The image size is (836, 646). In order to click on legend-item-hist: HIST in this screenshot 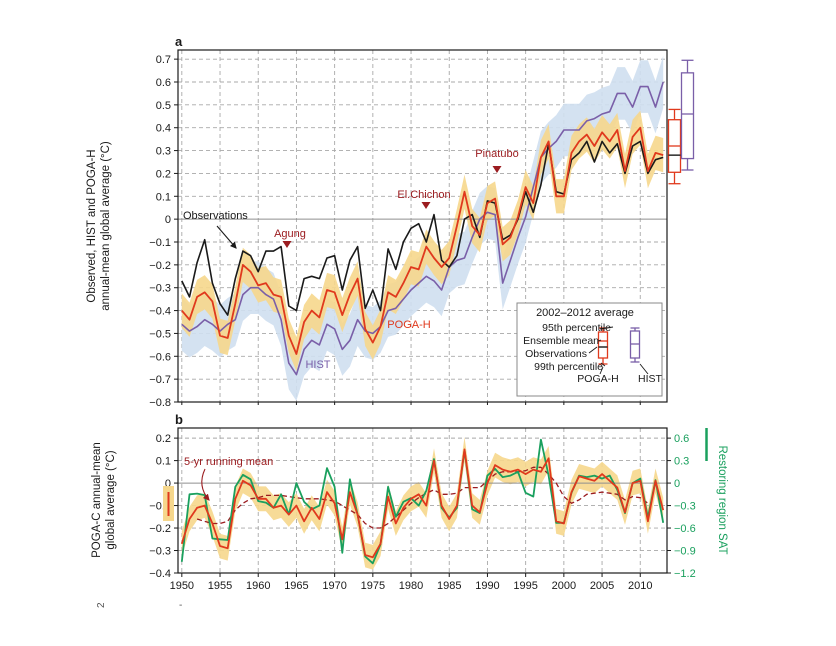, I will do `click(650, 379)`.